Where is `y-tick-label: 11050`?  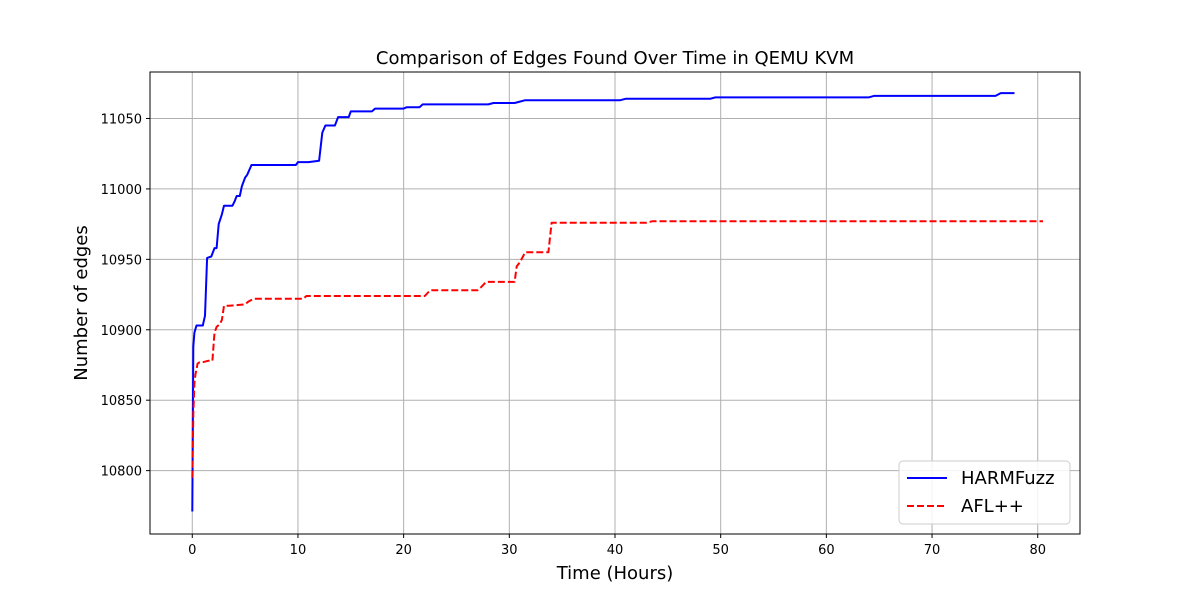 y-tick-label: 11050 is located at coordinates (121, 119).